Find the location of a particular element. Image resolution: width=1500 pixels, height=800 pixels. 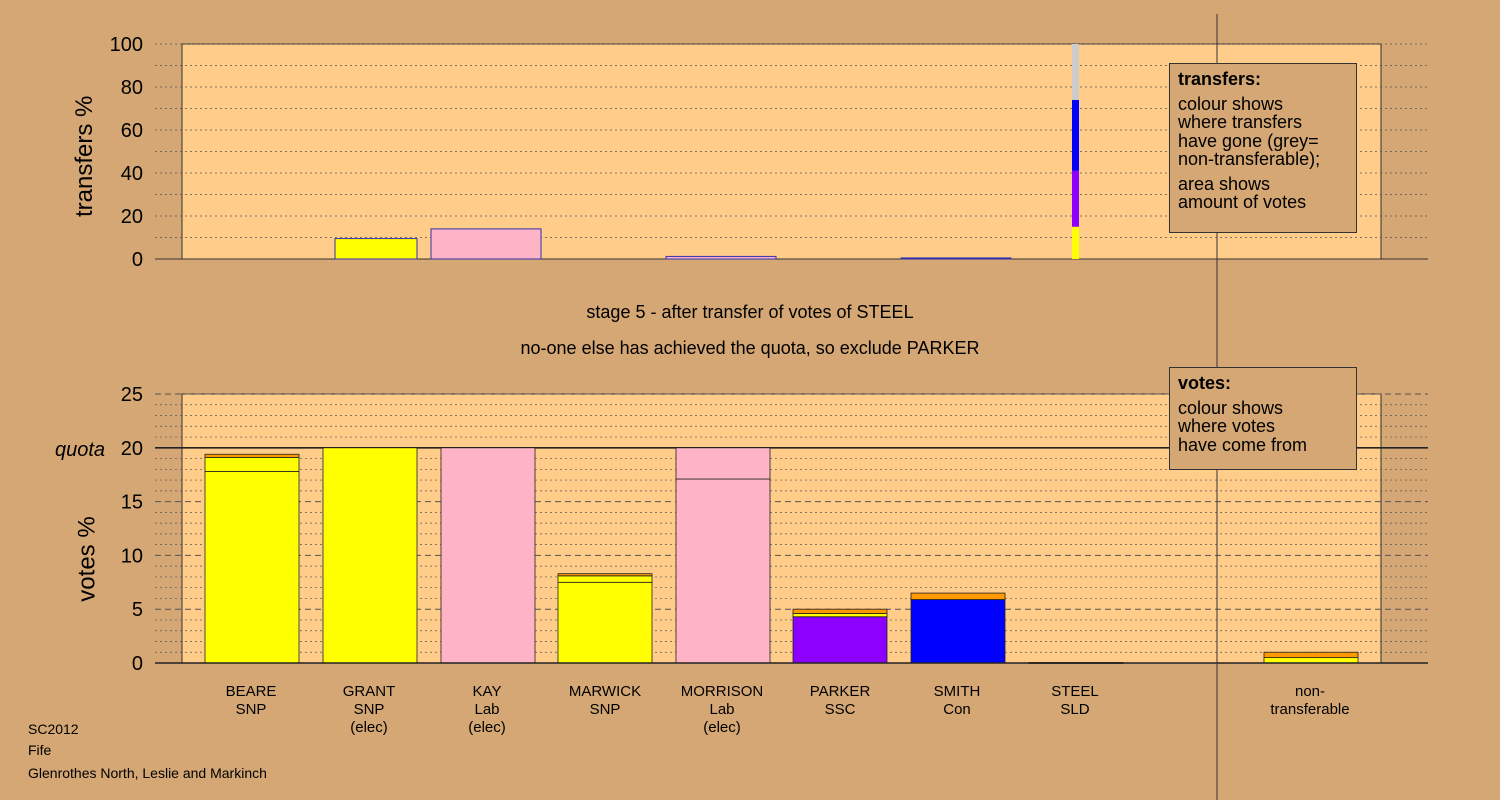

transfers-legend-line: where transfers is located at coordinates (1240, 122).